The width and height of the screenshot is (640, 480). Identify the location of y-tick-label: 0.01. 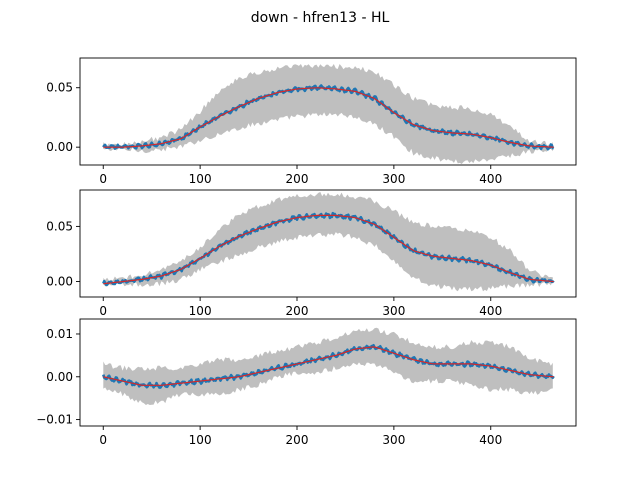
(59, 334).